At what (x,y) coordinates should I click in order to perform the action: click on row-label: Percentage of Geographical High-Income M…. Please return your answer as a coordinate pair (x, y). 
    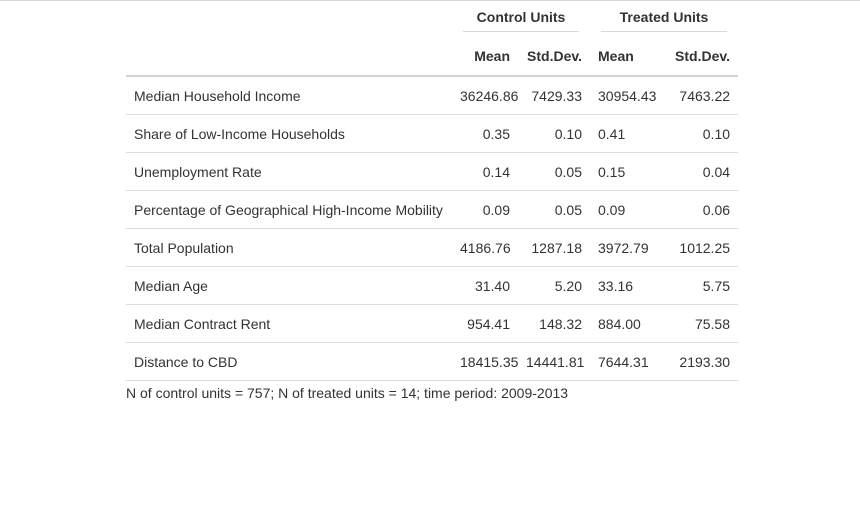
    Looking at the image, I should click on (289, 209).